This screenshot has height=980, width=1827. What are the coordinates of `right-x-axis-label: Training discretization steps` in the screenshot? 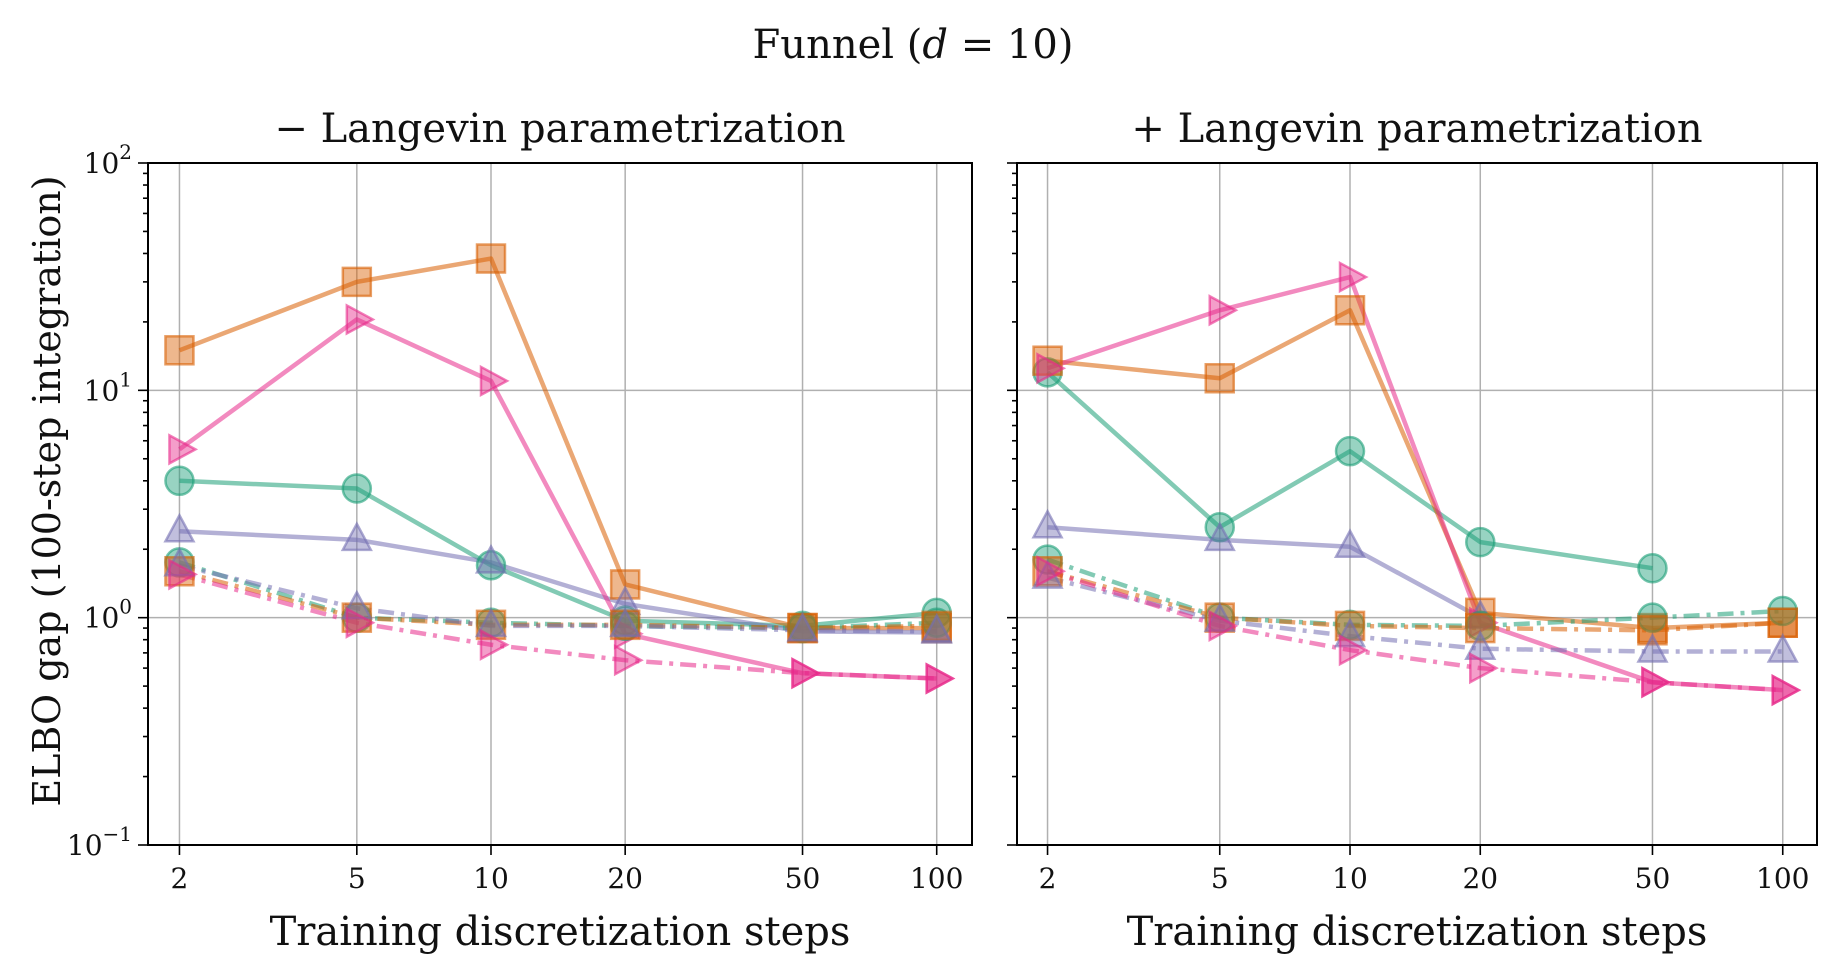 It's located at (1417, 932).